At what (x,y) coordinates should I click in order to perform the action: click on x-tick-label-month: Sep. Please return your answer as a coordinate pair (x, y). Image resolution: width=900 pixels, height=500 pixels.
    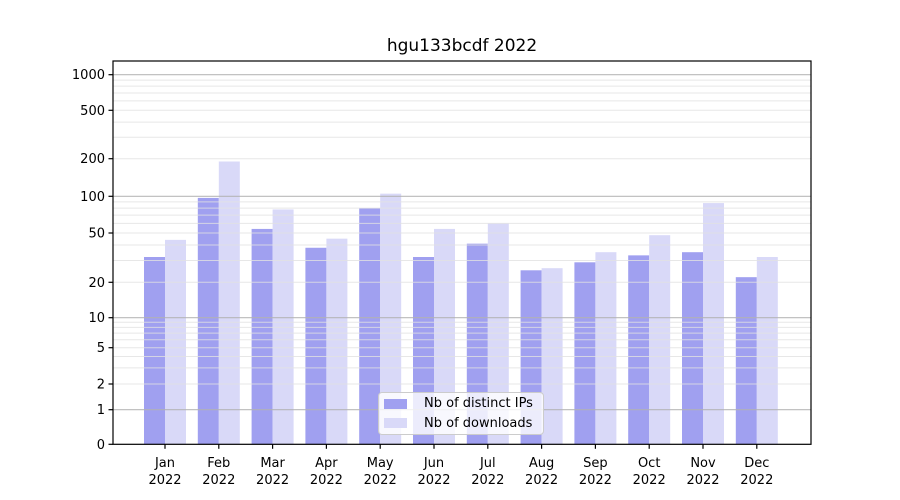
    Looking at the image, I should click on (595, 463).